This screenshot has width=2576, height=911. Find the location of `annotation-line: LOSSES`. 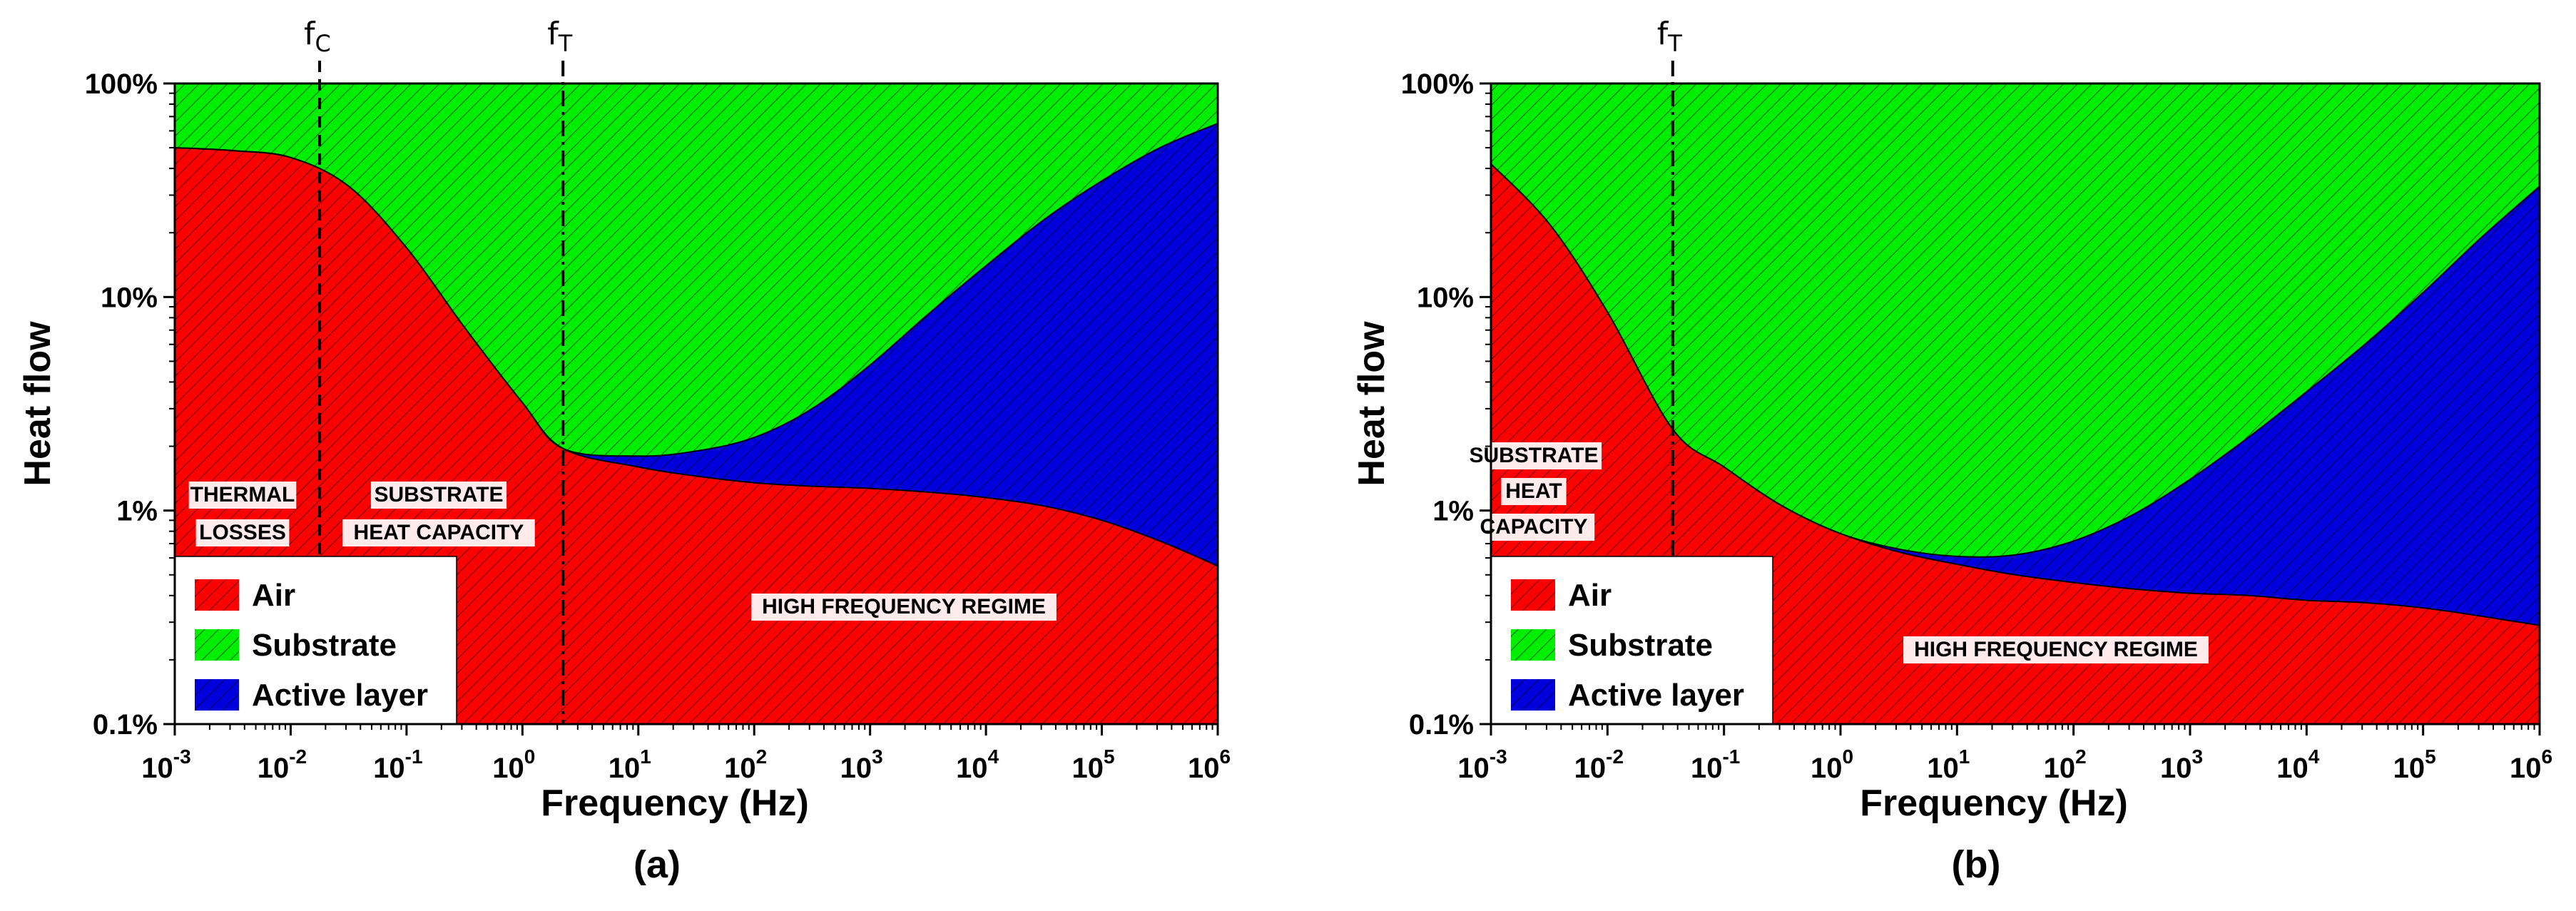

annotation-line: LOSSES is located at coordinates (242, 533).